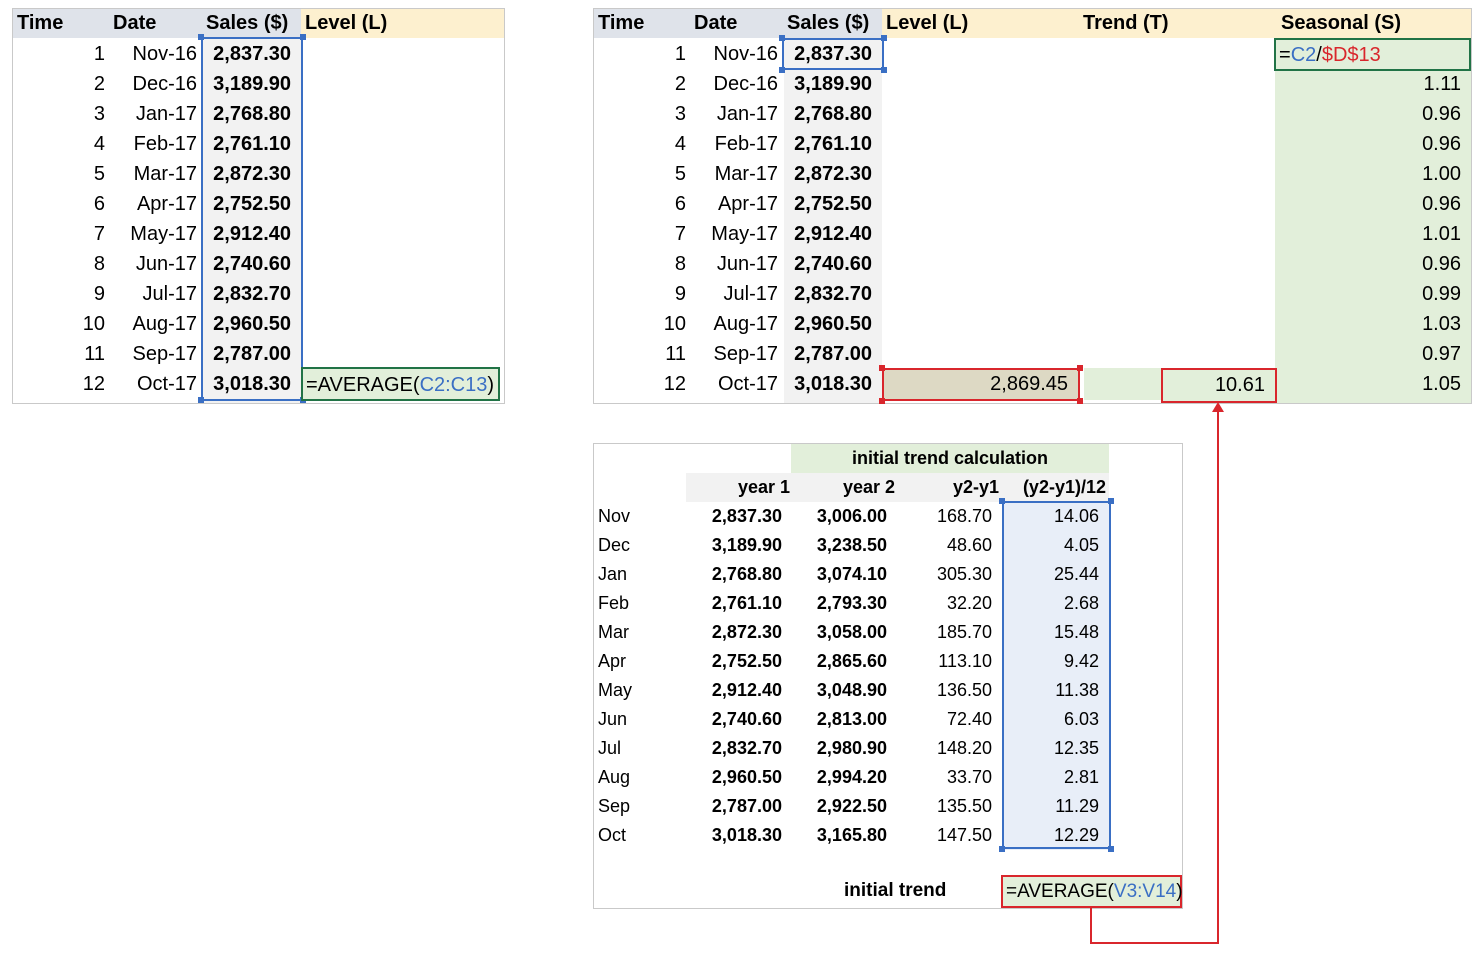  I want to click on div12-cell: 14.06, so click(1076, 516).